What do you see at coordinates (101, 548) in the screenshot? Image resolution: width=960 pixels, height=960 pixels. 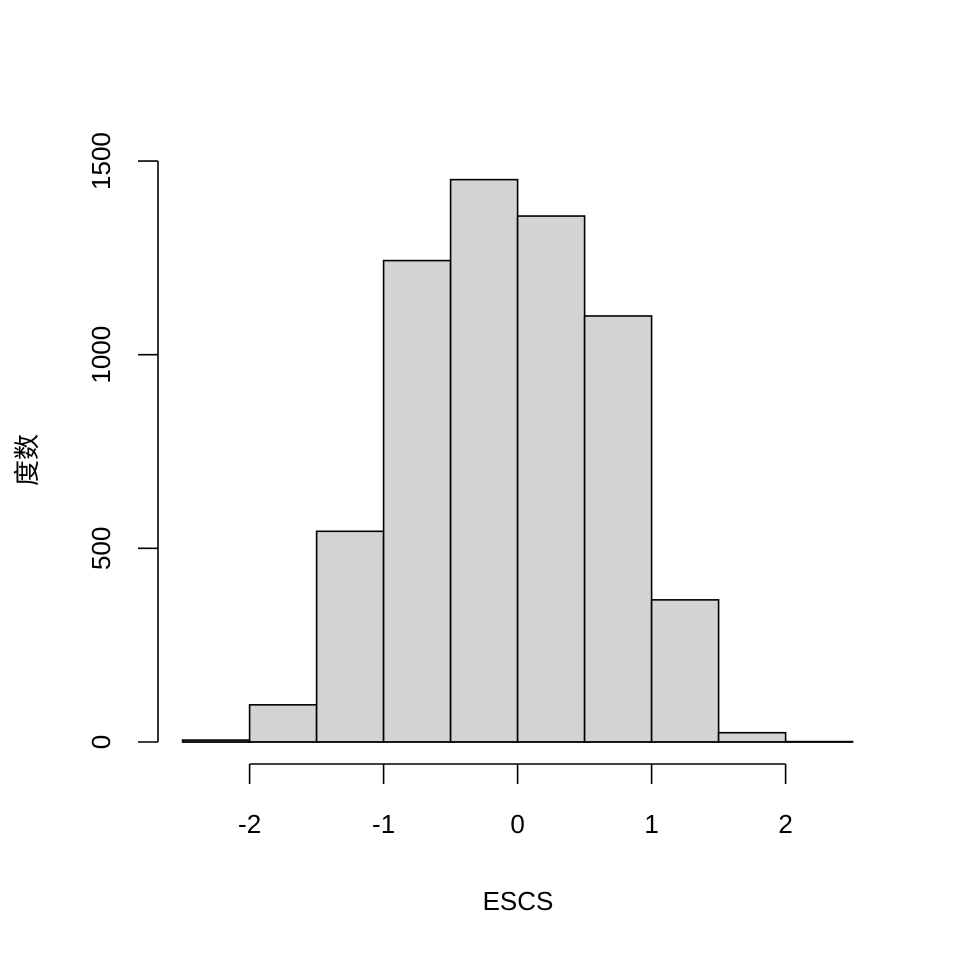 I see `y-tick-label: 500` at bounding box center [101, 548].